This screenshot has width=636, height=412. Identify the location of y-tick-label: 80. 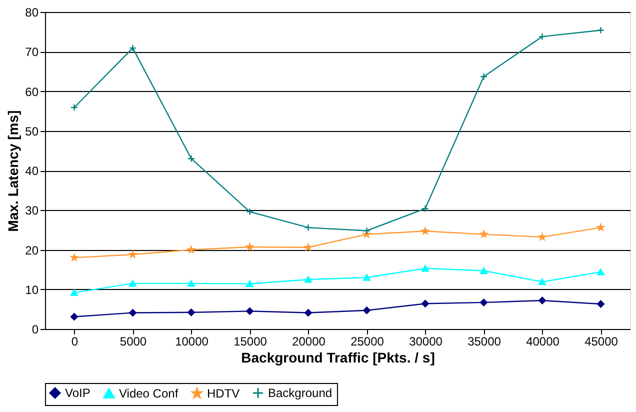
(32, 13).